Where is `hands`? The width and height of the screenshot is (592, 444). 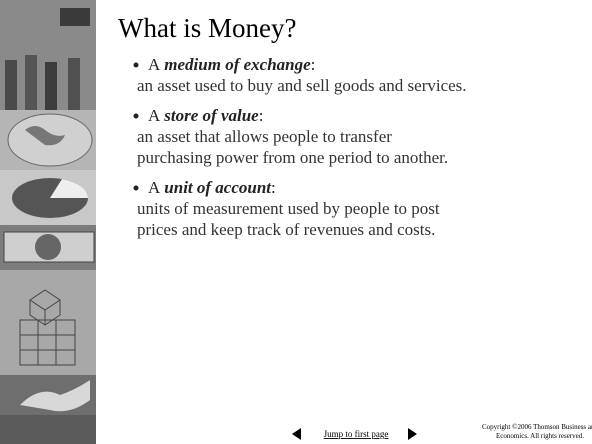
hands is located at coordinates (55, 396).